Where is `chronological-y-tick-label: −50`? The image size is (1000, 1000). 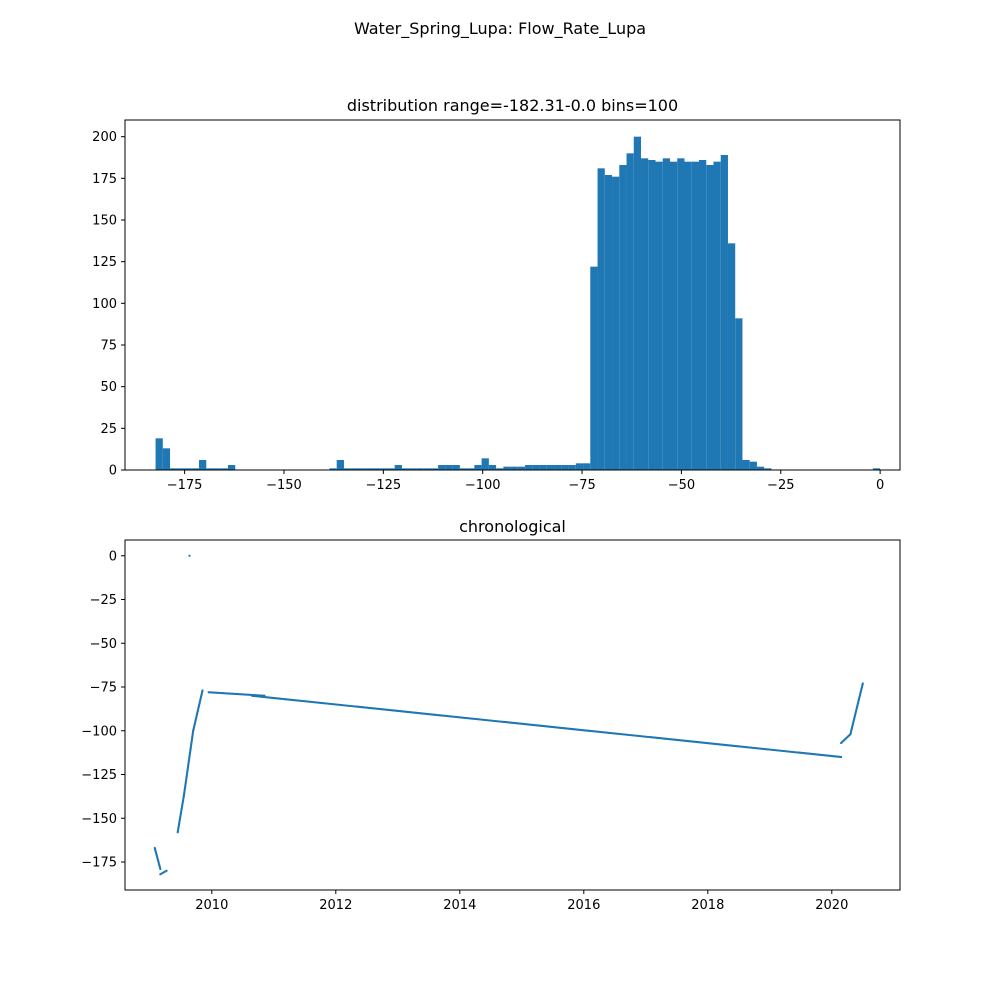 chronological-y-tick-label: −50 is located at coordinates (103, 644).